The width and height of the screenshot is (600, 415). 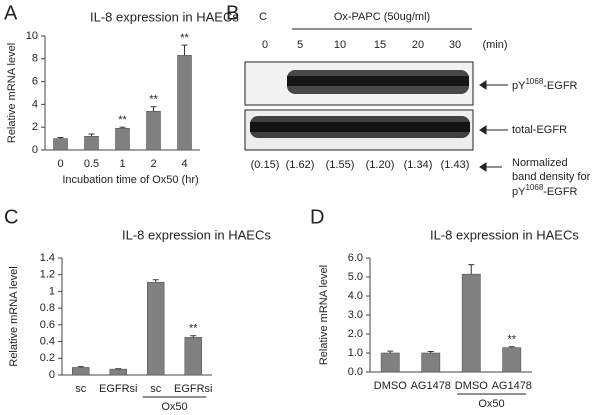 I want to click on x-tick-label: 0.5, so click(x=91, y=164).